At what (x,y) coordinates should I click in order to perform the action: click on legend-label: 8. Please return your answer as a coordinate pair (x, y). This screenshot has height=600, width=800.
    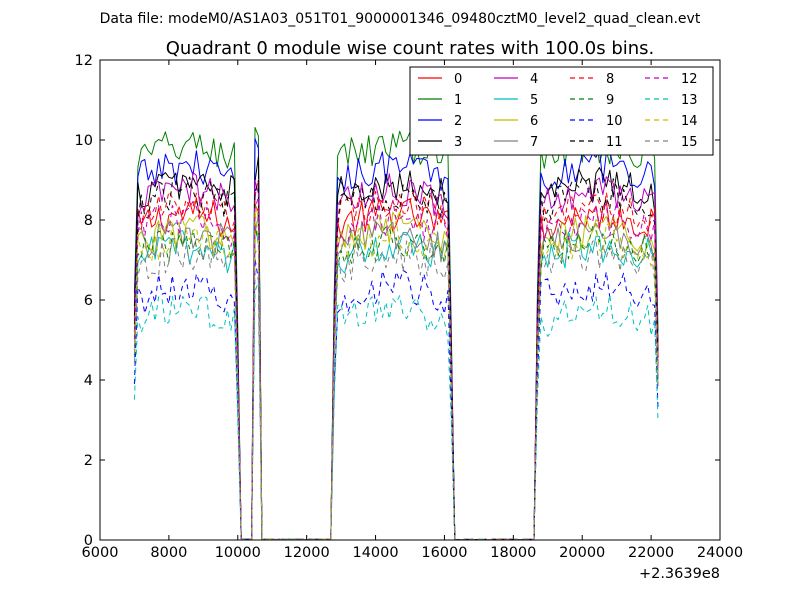
    Looking at the image, I should click on (610, 79).